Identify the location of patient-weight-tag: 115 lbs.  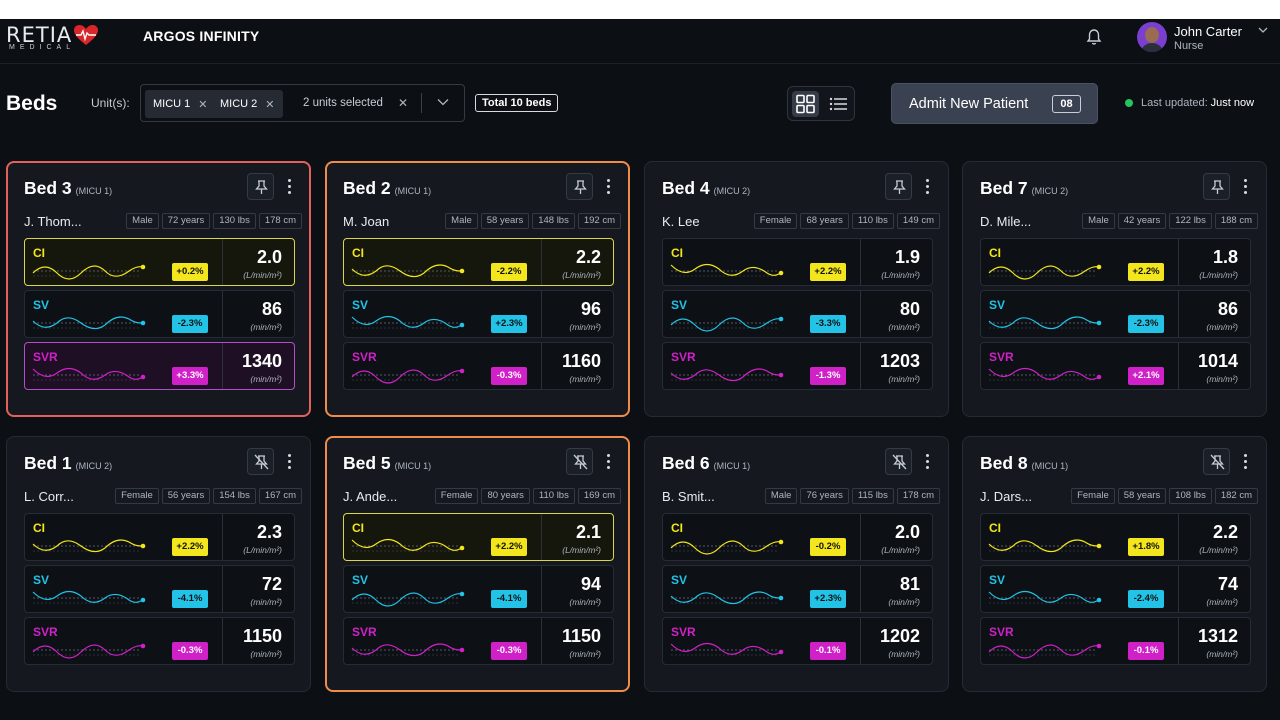
(872, 496).